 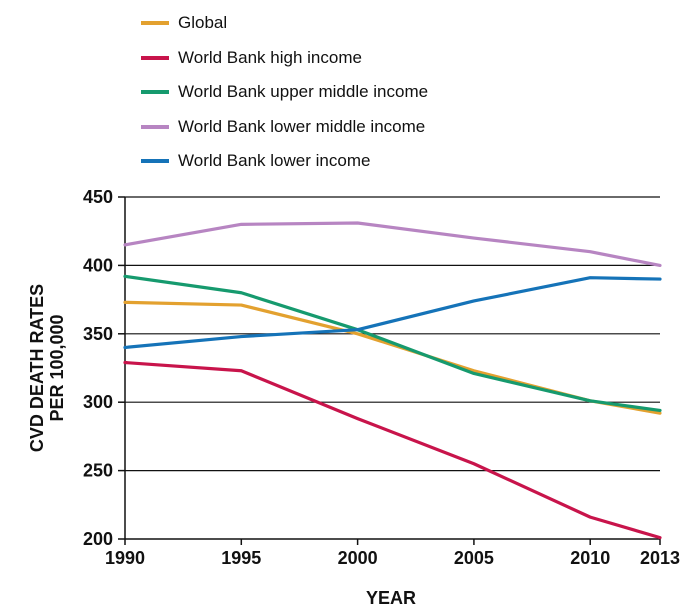 I want to click on x-axis-title: YEAR, so click(x=391, y=598).